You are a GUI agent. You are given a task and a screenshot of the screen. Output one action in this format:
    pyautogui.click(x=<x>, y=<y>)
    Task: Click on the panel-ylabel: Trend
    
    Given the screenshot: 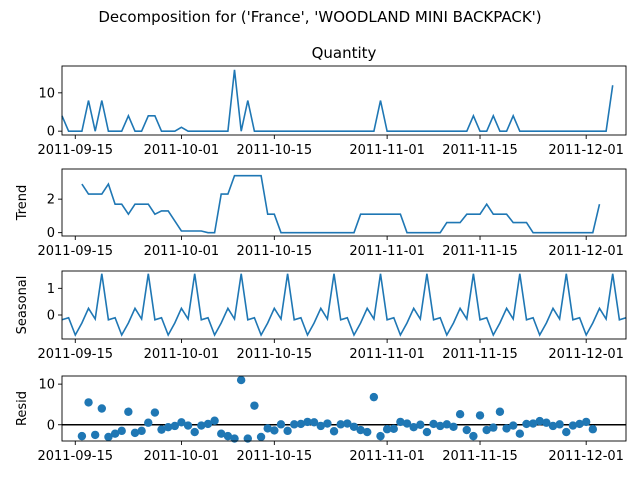 What is the action you would take?
    pyautogui.click(x=22, y=203)
    